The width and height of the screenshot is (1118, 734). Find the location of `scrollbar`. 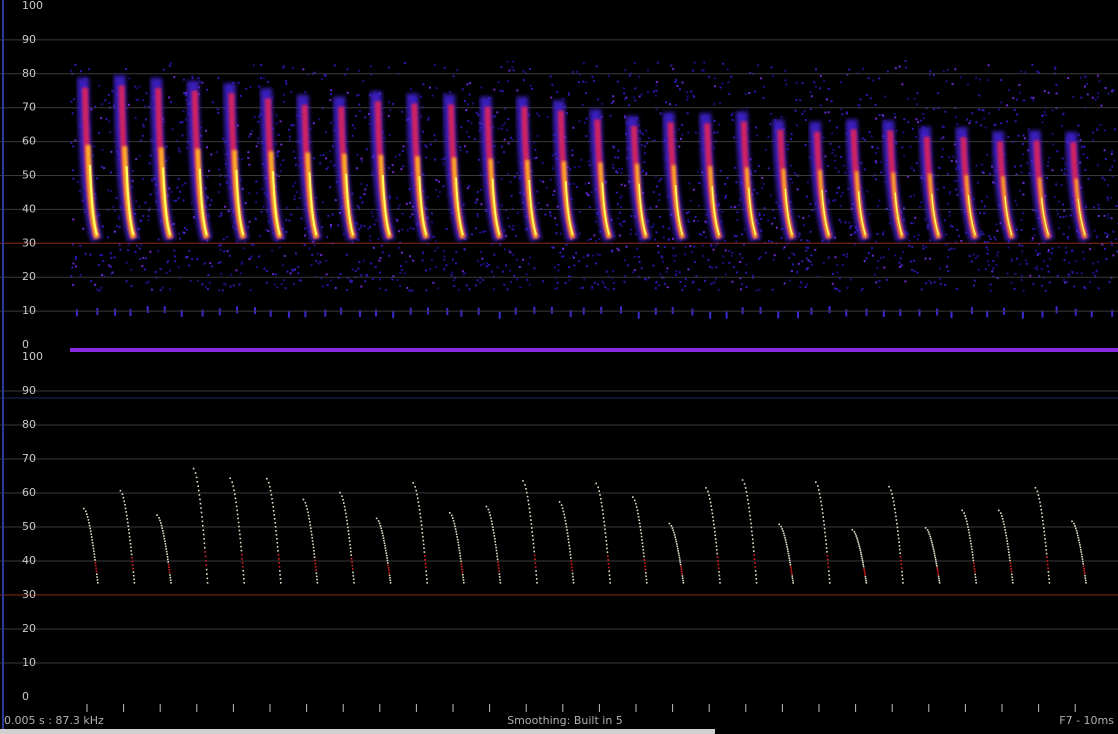

scrollbar is located at coordinates (357, 731).